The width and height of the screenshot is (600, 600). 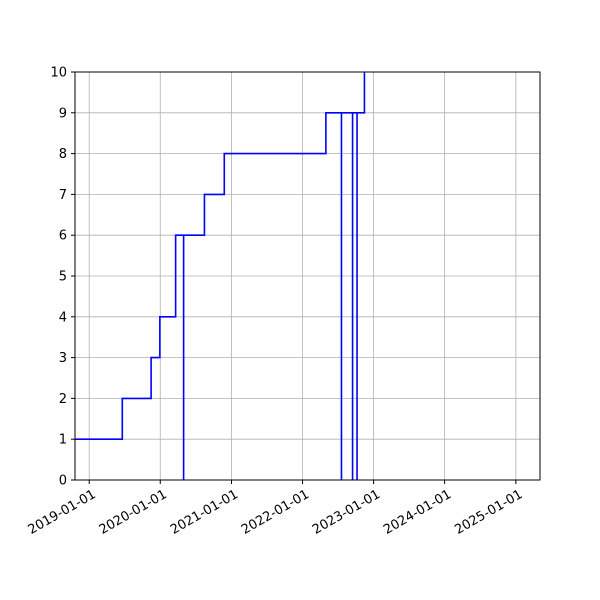 I want to click on y-tick-label: 5, so click(x=63, y=277).